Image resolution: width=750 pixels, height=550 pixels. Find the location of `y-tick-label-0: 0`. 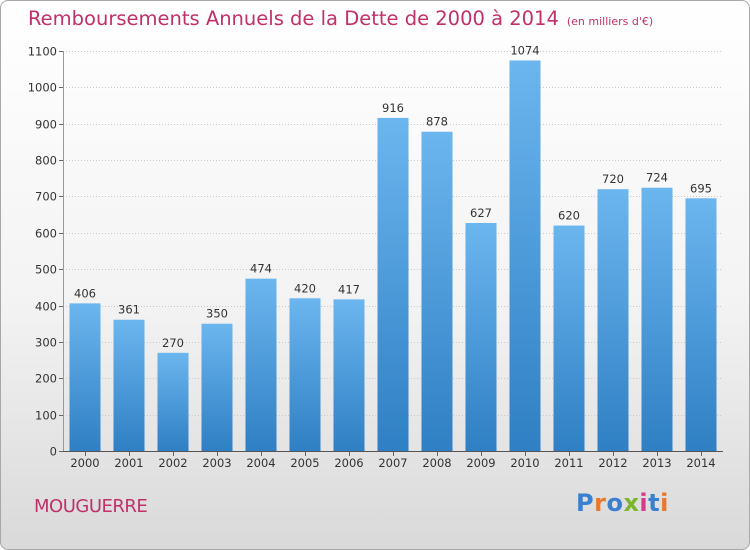

y-tick-label-0: 0 is located at coordinates (53, 452).